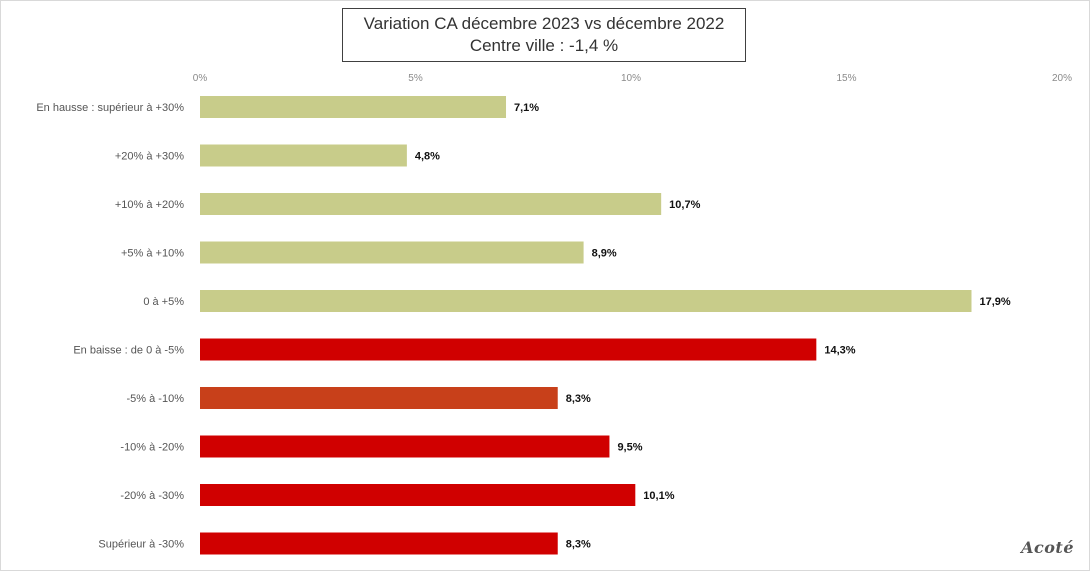 Image resolution: width=1090 pixels, height=571 pixels. I want to click on x-tick-label: 20%, so click(1062, 78).